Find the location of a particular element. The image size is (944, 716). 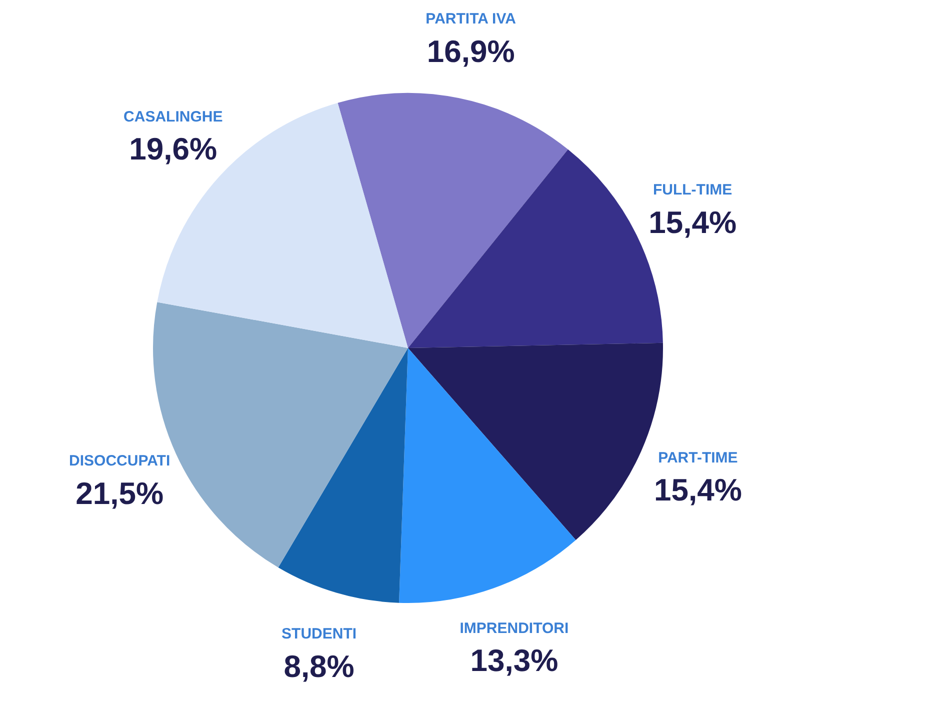

slice-label: PARTITA IVA is located at coordinates (471, 19).